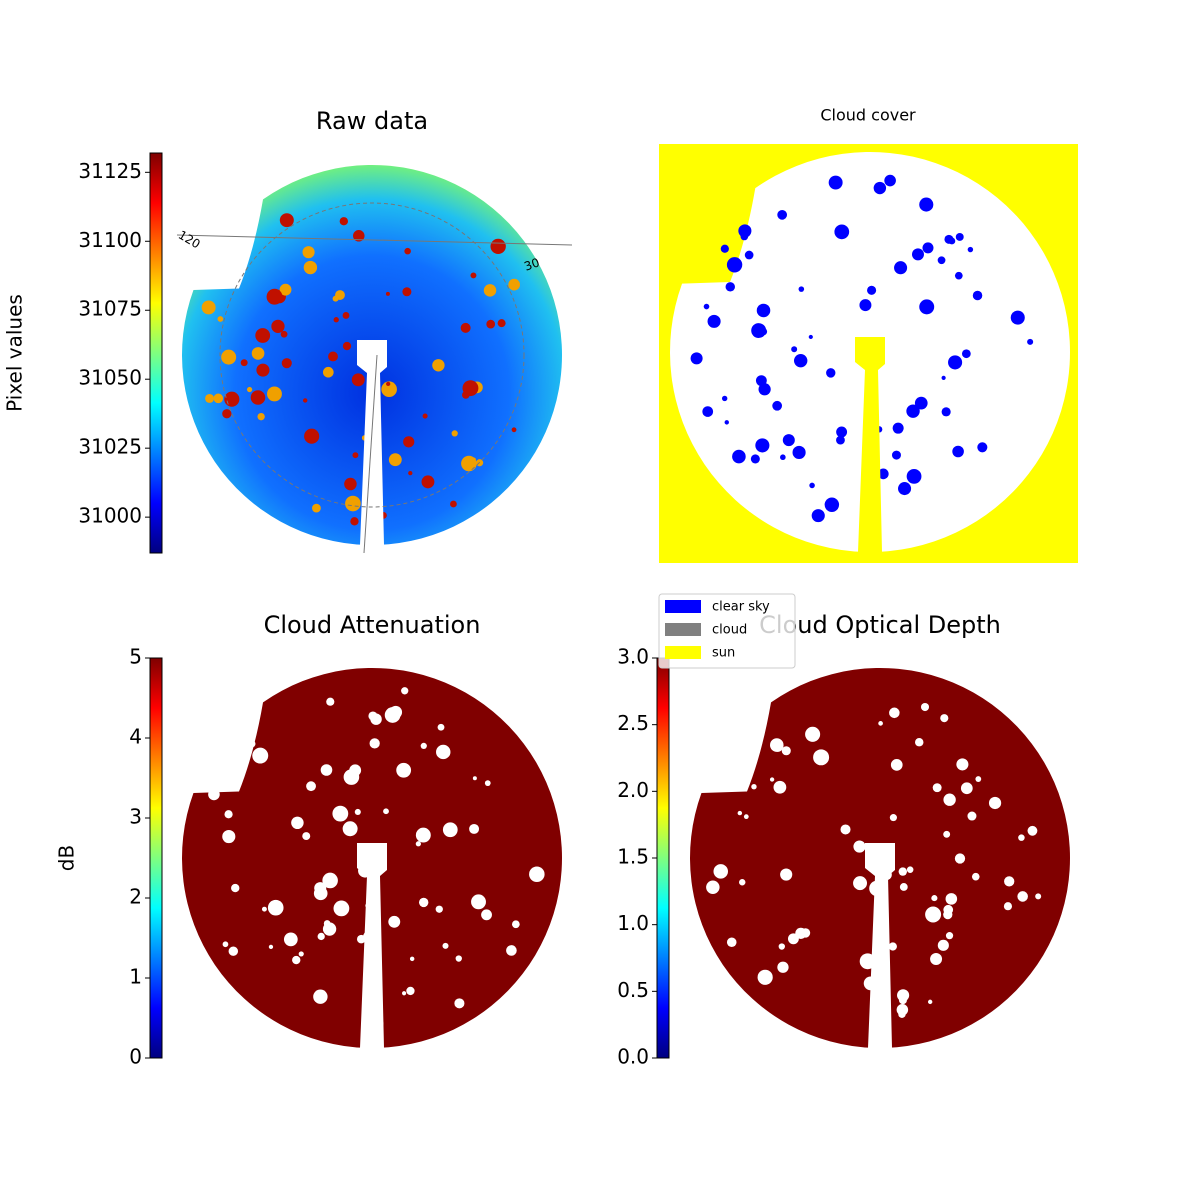 This screenshot has width=1200, height=1200. I want to click on colorbar-tick-label: 3.0, so click(633, 657).